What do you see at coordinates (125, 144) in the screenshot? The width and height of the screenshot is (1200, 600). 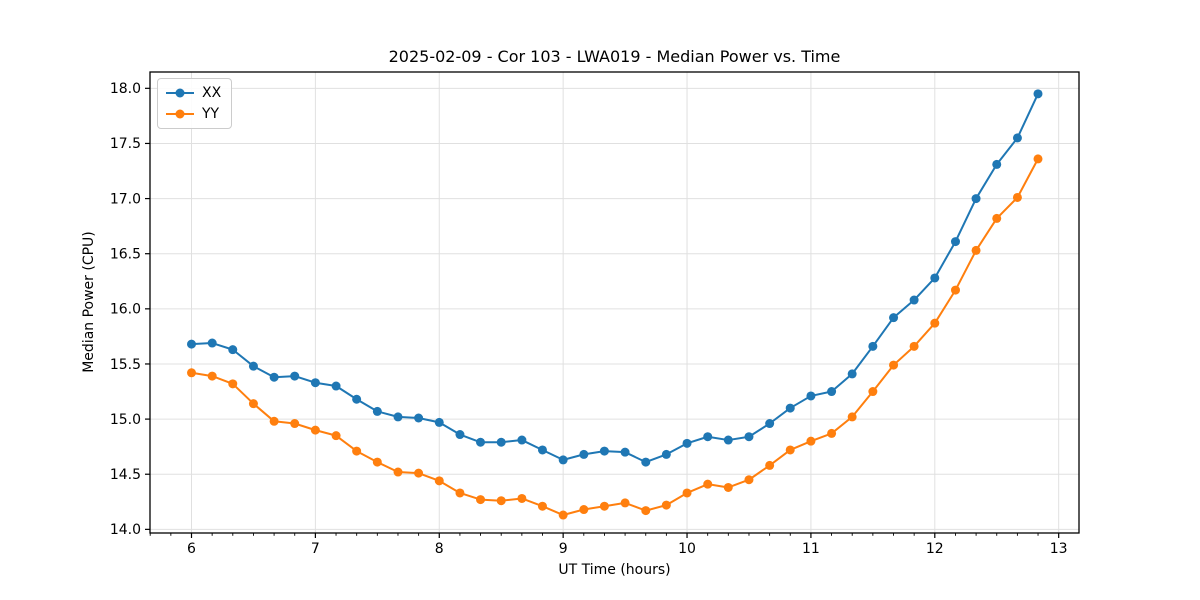 I see `y-tick-label: 17.5` at bounding box center [125, 144].